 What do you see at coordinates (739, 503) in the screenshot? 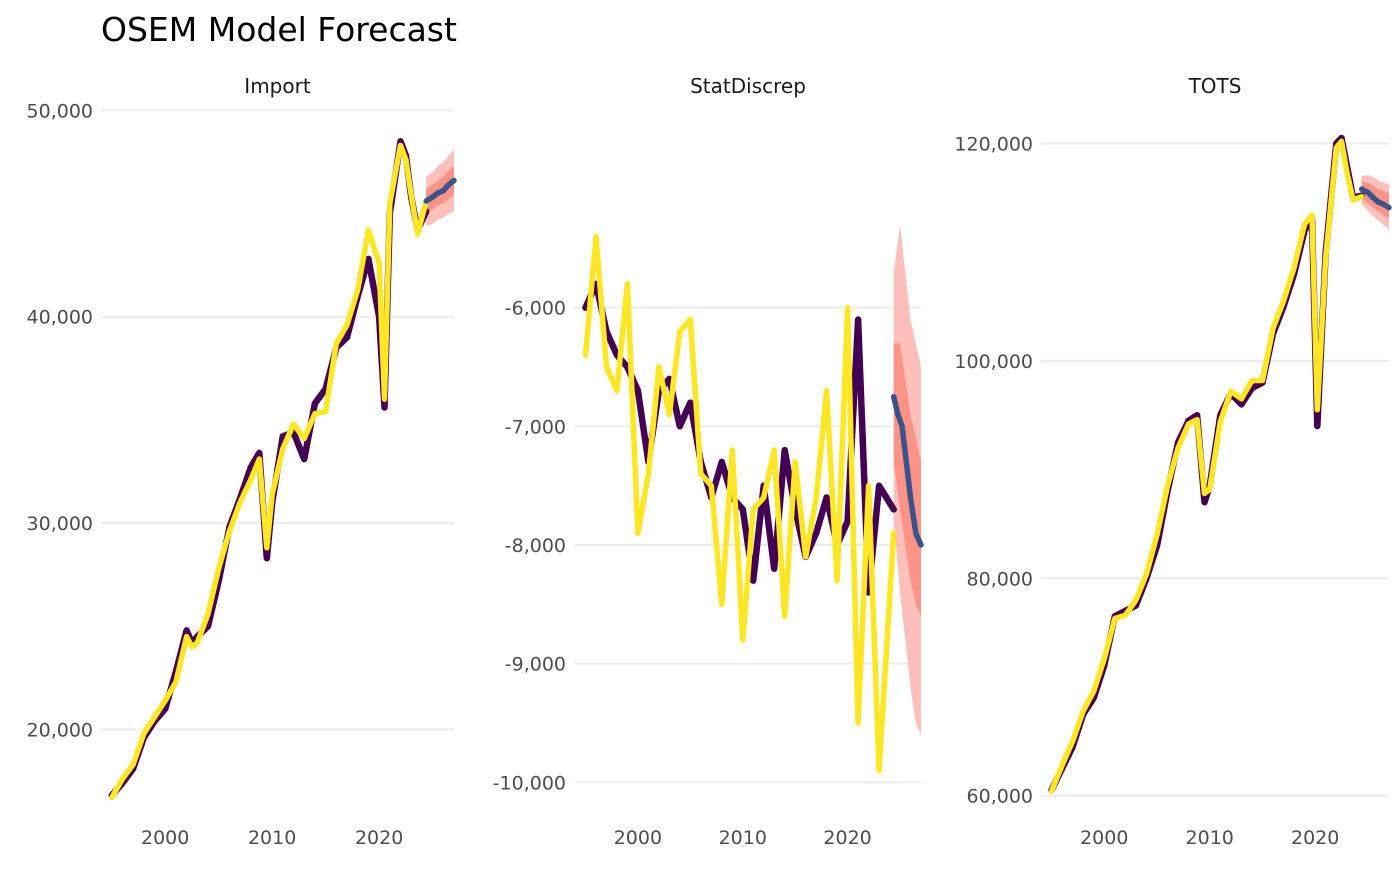
I see `series-line-history-alt` at bounding box center [739, 503].